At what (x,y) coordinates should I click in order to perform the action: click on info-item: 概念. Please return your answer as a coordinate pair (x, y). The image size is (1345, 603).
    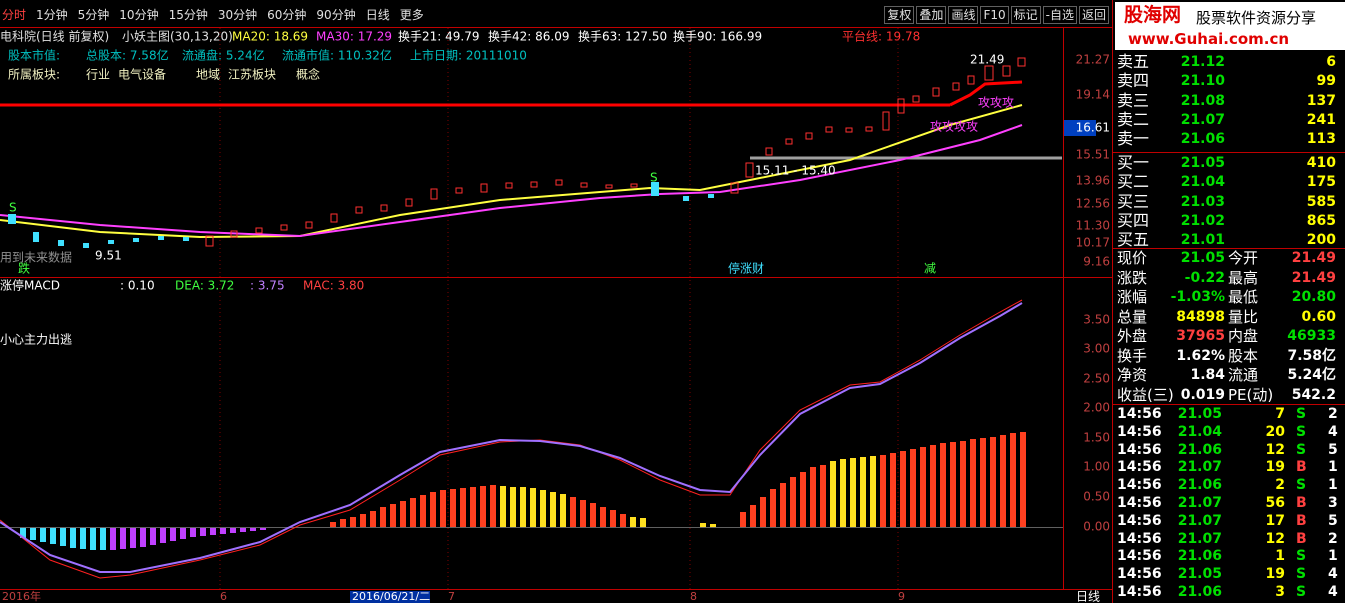
    Looking at the image, I should click on (308, 74).